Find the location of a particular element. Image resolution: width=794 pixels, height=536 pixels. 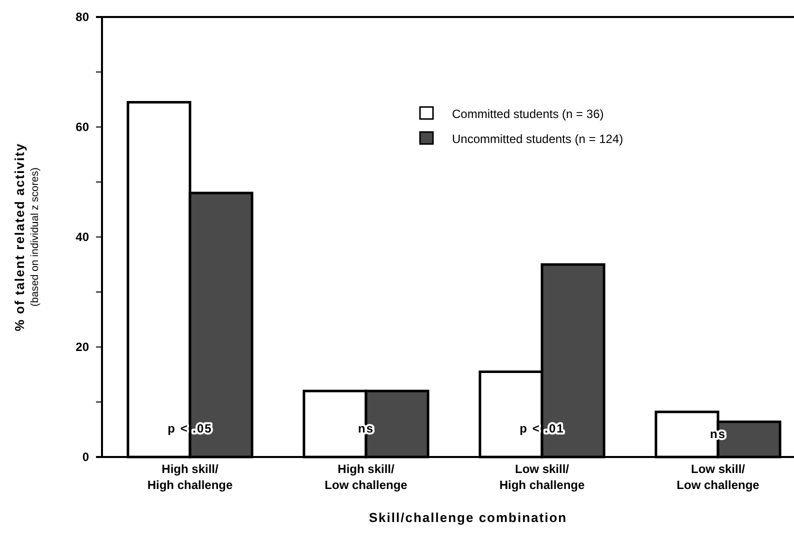

y-axis-title: % of talent related activity (based on individual z scores) is located at coordinates (26, 237).